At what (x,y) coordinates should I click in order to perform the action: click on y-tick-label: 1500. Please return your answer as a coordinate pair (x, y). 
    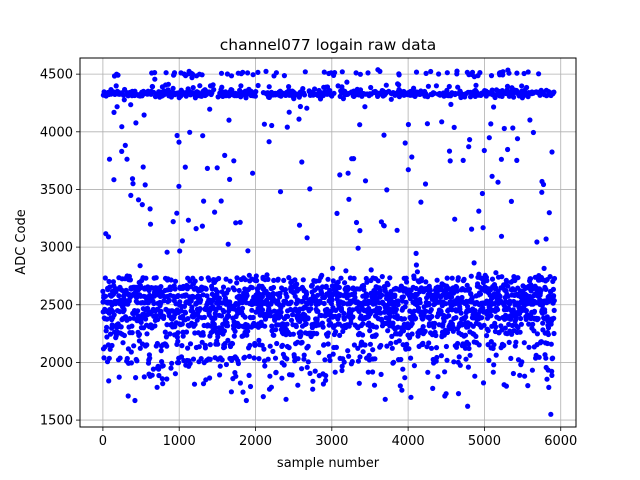
    Looking at the image, I should click on (56, 421).